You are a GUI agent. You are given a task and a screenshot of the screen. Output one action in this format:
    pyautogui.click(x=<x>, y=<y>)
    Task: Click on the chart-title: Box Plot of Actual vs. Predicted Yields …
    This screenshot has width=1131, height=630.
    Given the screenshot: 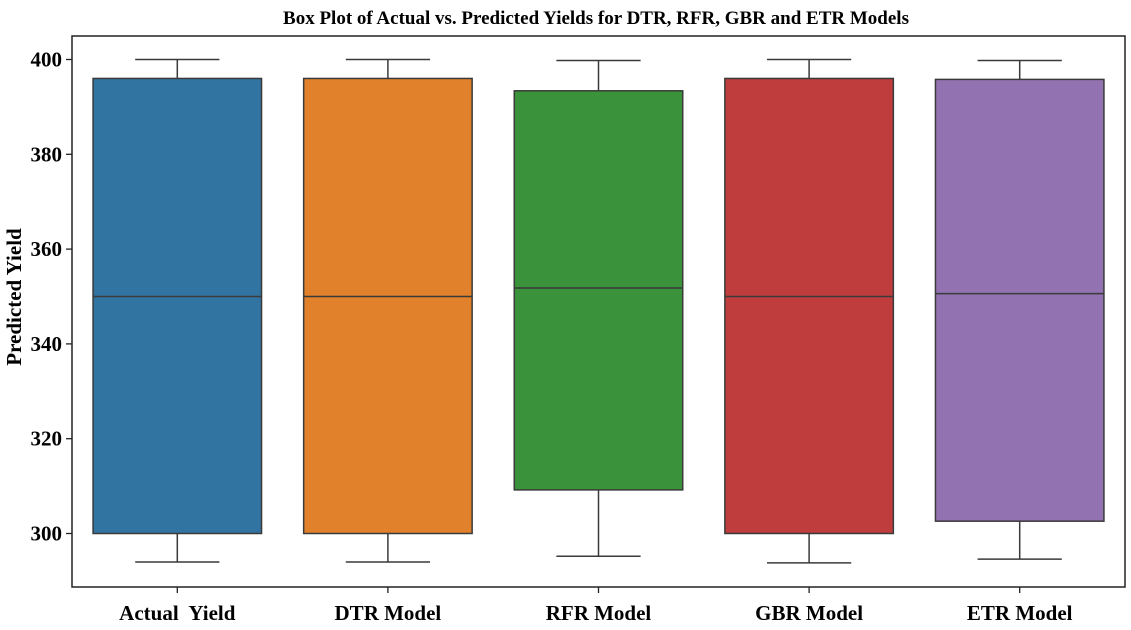 What is the action you would take?
    pyautogui.click(x=596, y=18)
    